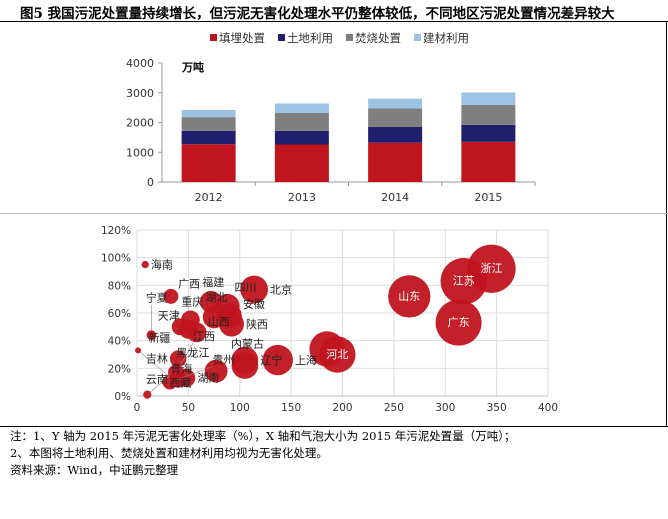  I want to click on y-tick-label: 40%, so click(119, 342).